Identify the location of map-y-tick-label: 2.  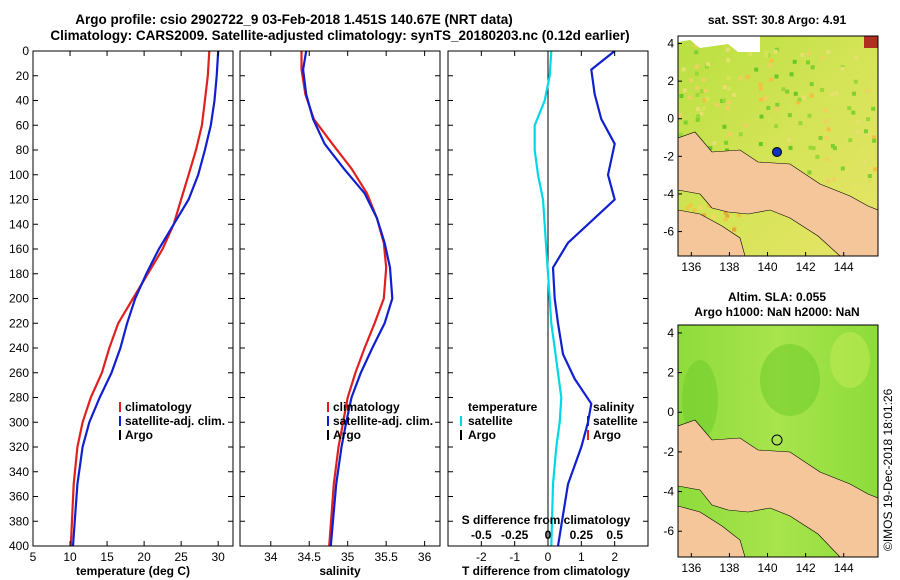
(670, 373).